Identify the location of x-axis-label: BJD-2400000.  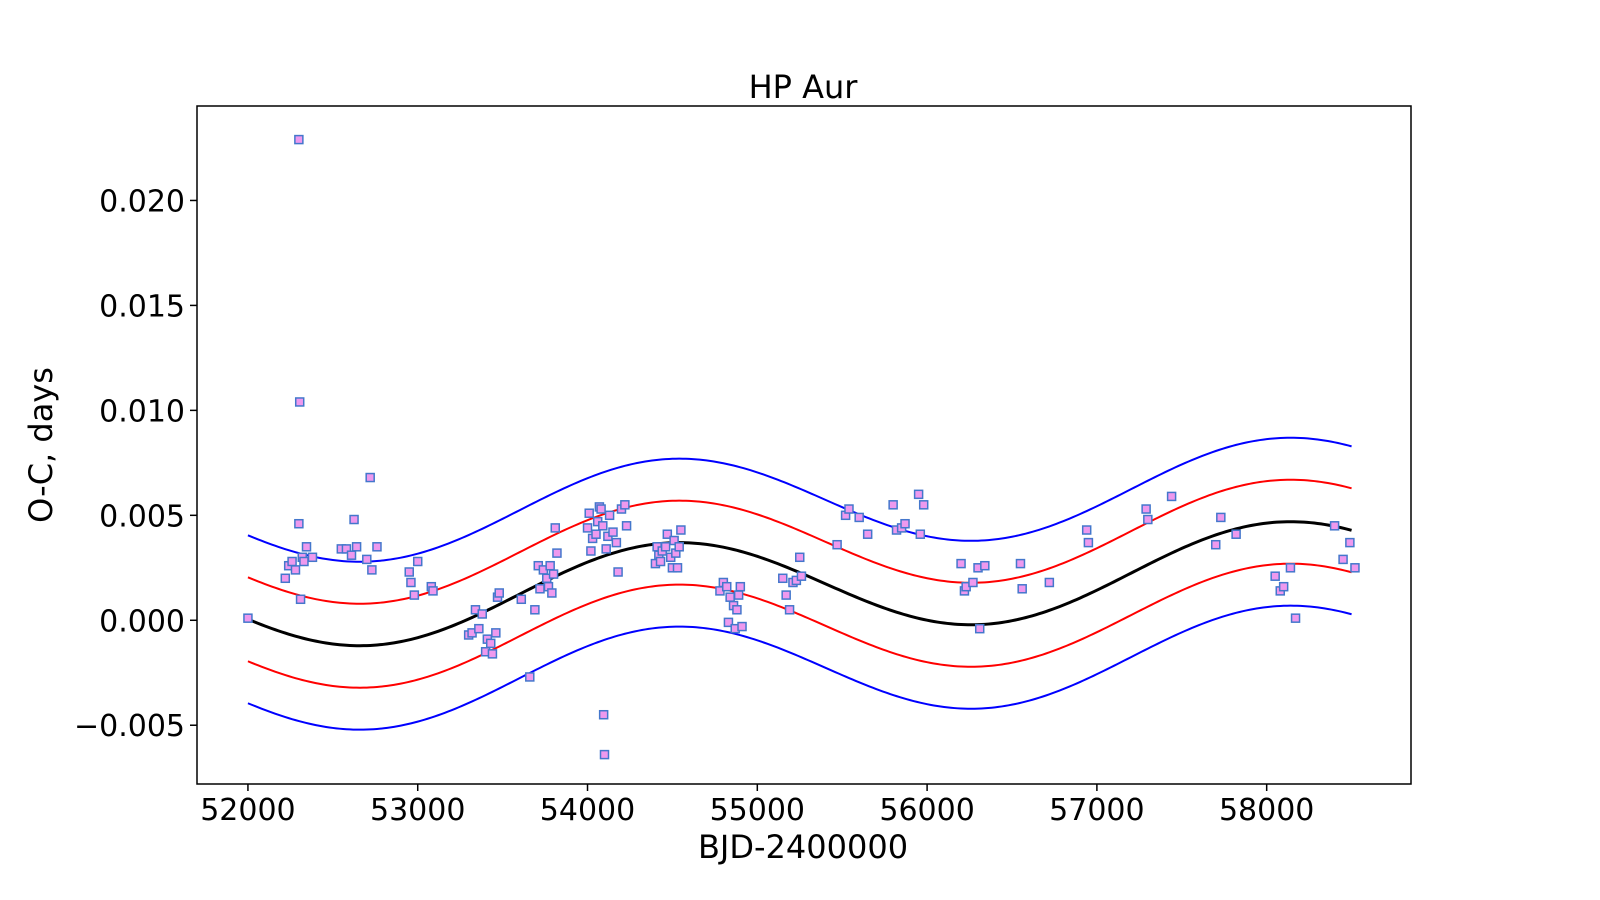
(803, 847).